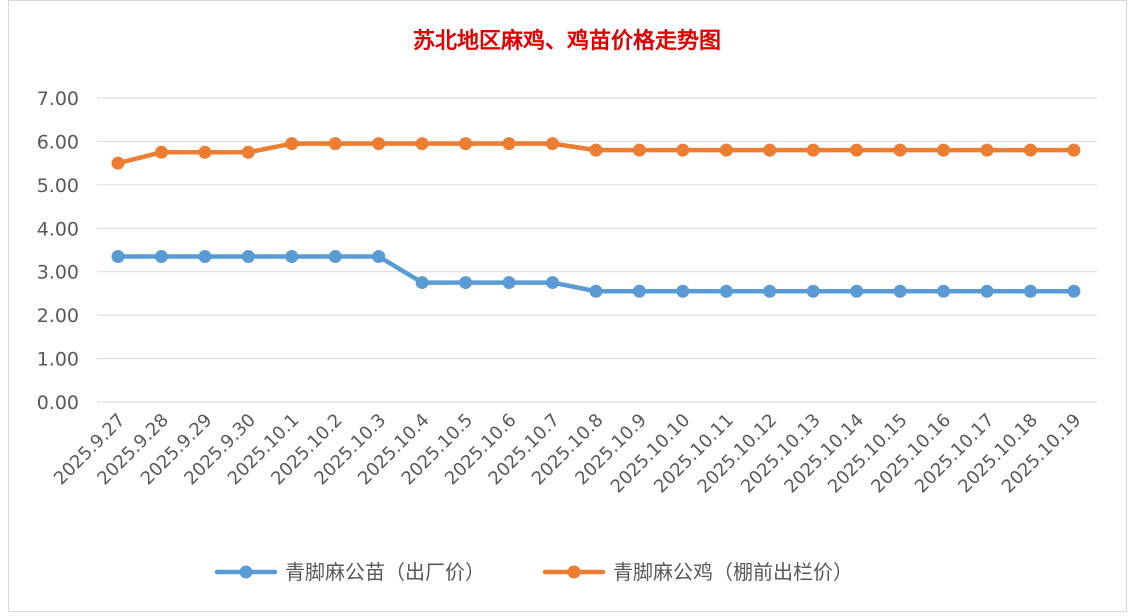  What do you see at coordinates (58, 403) in the screenshot?
I see `y-tick-label: 0.00` at bounding box center [58, 403].